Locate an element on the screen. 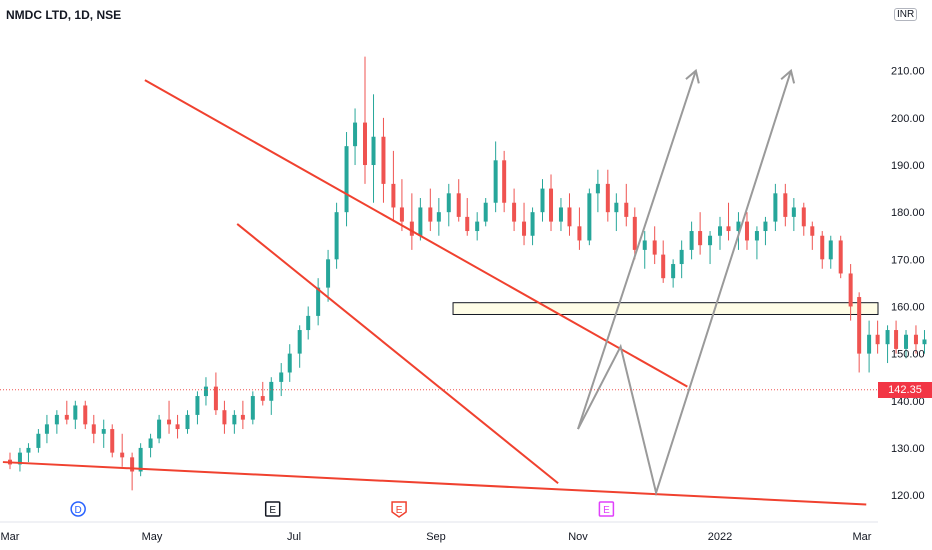 The image size is (932, 550). resistance-zone-layer is located at coordinates (665, 308).